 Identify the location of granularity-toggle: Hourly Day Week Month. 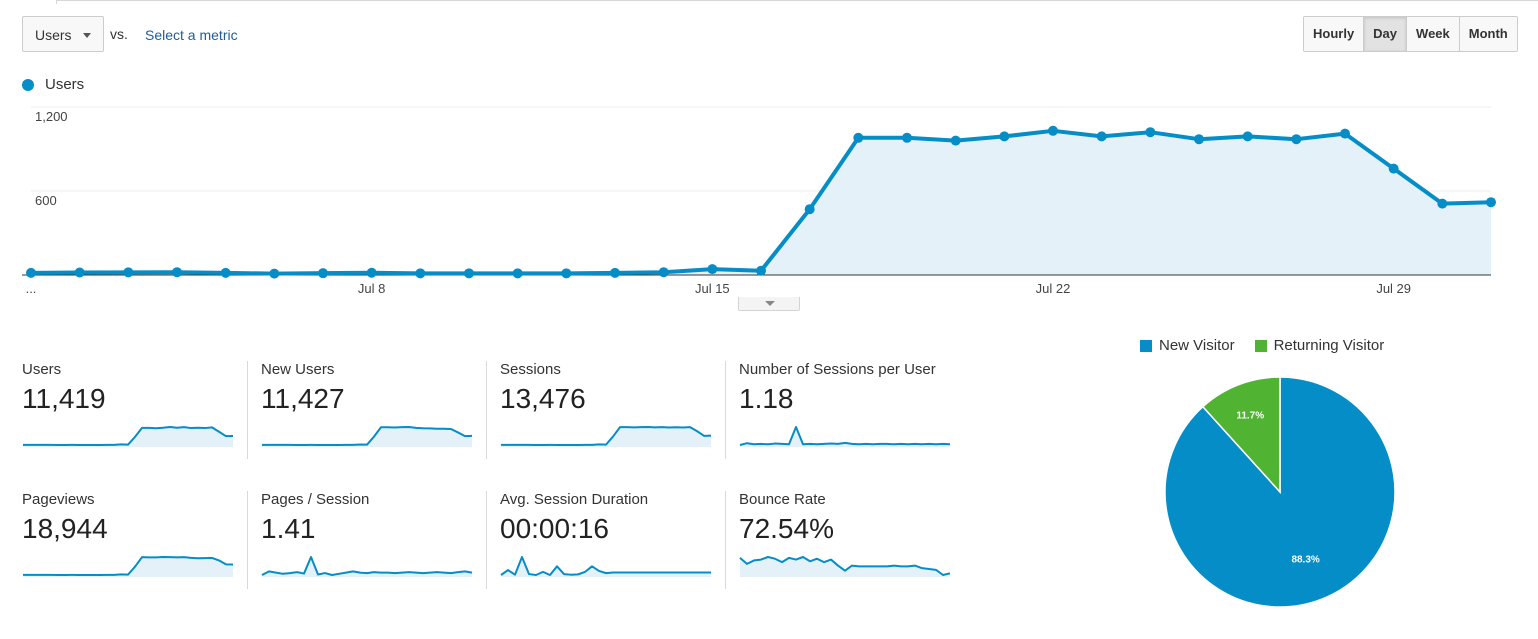
(1410, 34).